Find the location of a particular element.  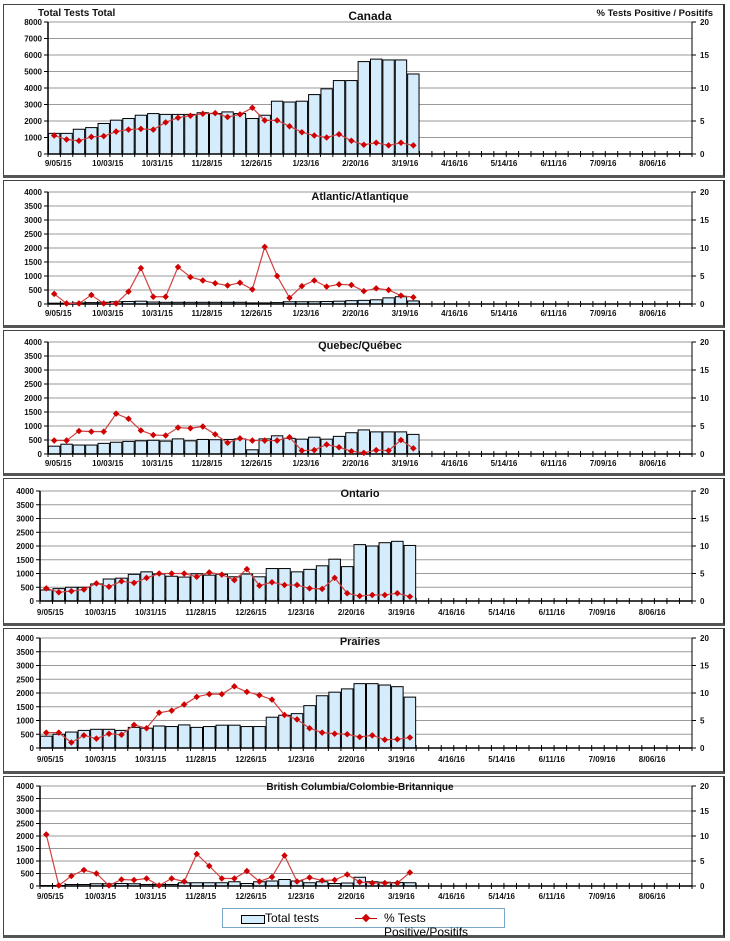

y-tick-label: 1000 is located at coordinates (33, 138).